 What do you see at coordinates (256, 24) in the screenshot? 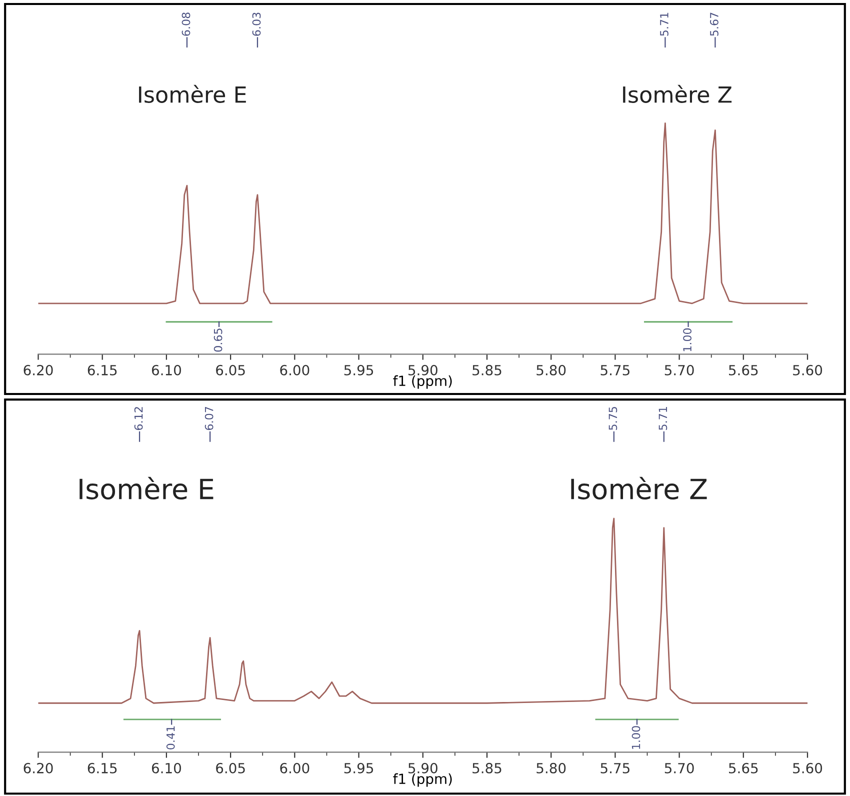
I see `annotation: 6.03` at bounding box center [256, 24].